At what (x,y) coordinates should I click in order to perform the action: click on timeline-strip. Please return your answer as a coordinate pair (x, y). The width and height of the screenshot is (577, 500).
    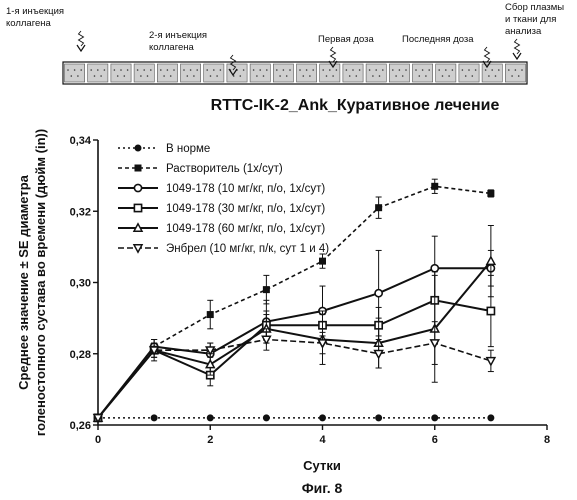
    Looking at the image, I should click on (295, 73).